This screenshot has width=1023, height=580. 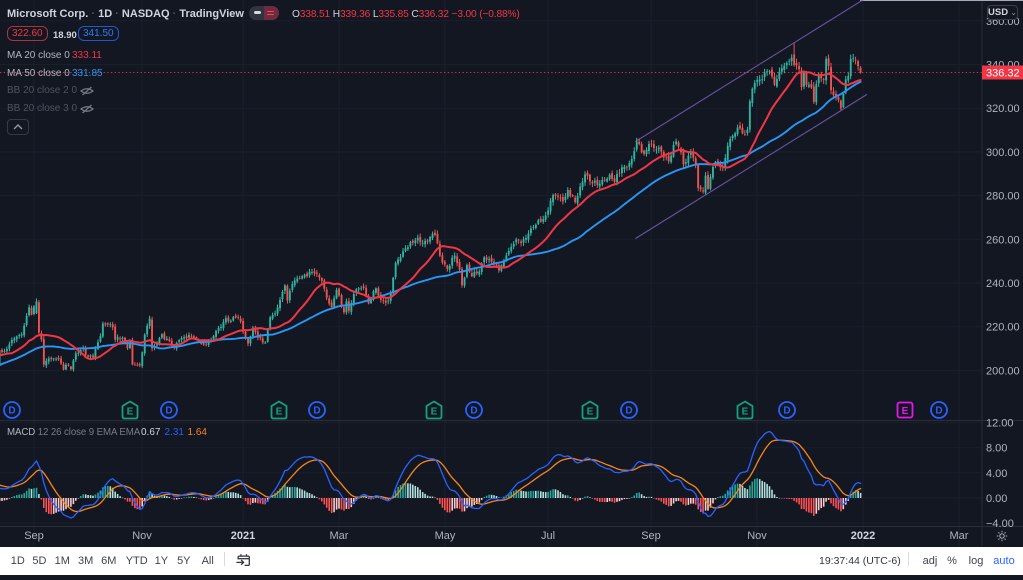 What do you see at coordinates (1003, 284) in the screenshot?
I see `svg-text: 240.00` at bounding box center [1003, 284].